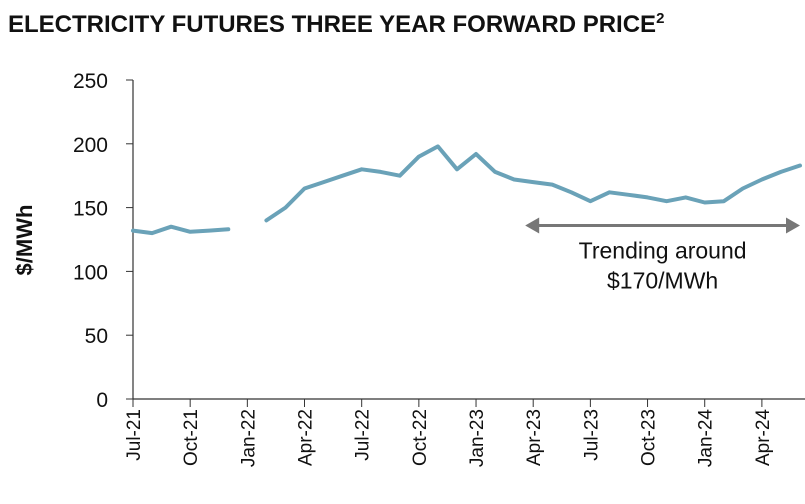 The image size is (805, 504). What do you see at coordinates (660, 18) in the screenshot?
I see `title-footnote: 2` at bounding box center [660, 18].